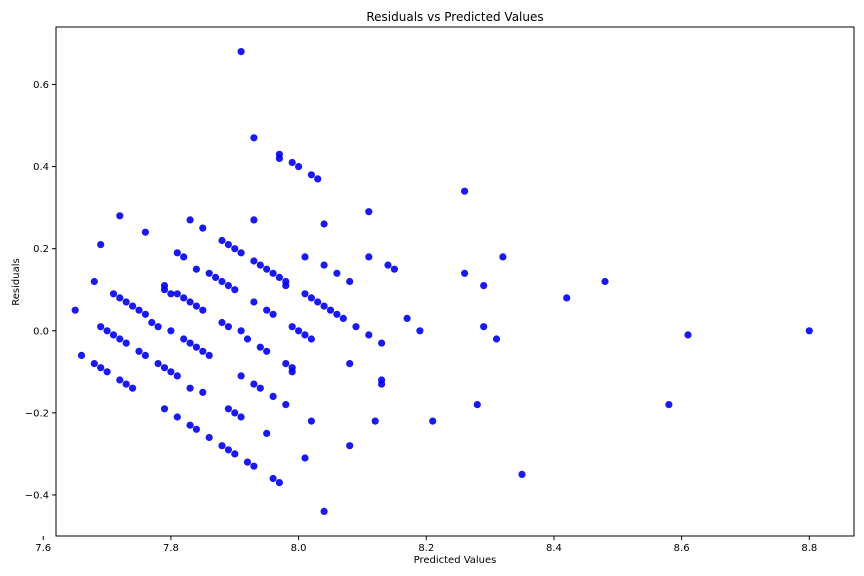 The width and height of the screenshot is (864, 576). Describe the element at coordinates (809, 548) in the screenshot. I see `x-tick-label: 8.8` at that location.